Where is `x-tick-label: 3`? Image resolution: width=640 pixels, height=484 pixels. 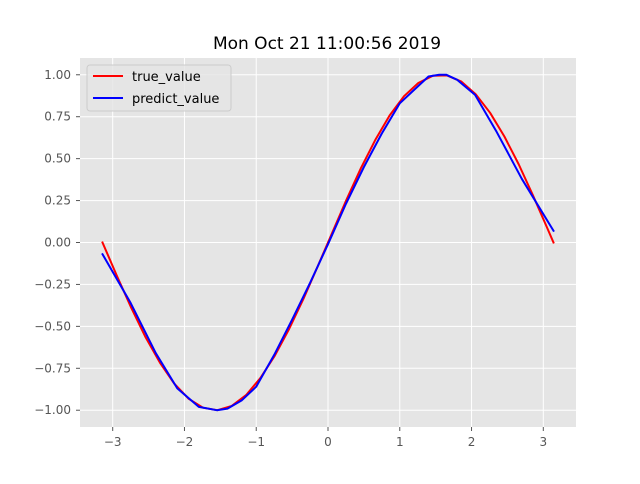 x-tick-label: 3 is located at coordinates (543, 442).